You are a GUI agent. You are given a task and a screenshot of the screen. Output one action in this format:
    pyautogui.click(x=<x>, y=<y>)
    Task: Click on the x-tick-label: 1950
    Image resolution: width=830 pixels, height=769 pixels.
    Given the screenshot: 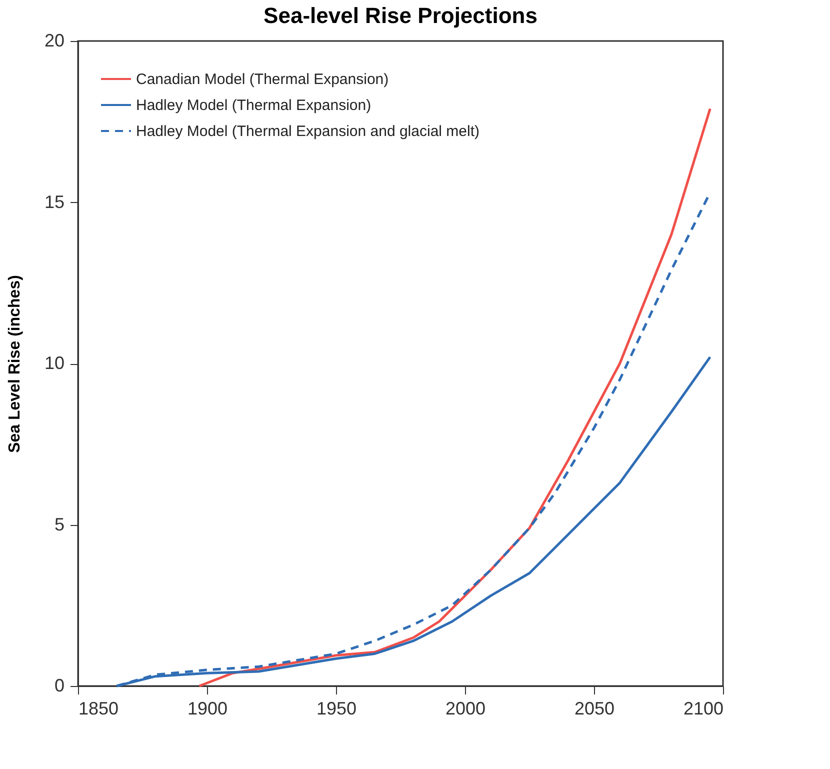 What is the action you would take?
    pyautogui.click(x=336, y=708)
    